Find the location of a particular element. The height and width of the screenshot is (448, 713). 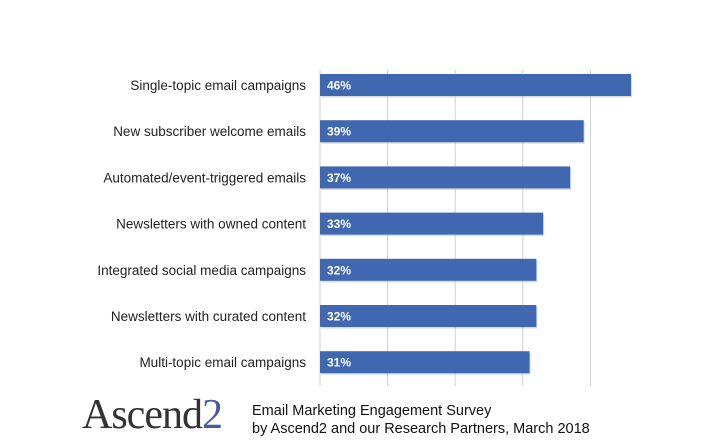

ascend2-logo: Ascend2 is located at coordinates (152, 415).